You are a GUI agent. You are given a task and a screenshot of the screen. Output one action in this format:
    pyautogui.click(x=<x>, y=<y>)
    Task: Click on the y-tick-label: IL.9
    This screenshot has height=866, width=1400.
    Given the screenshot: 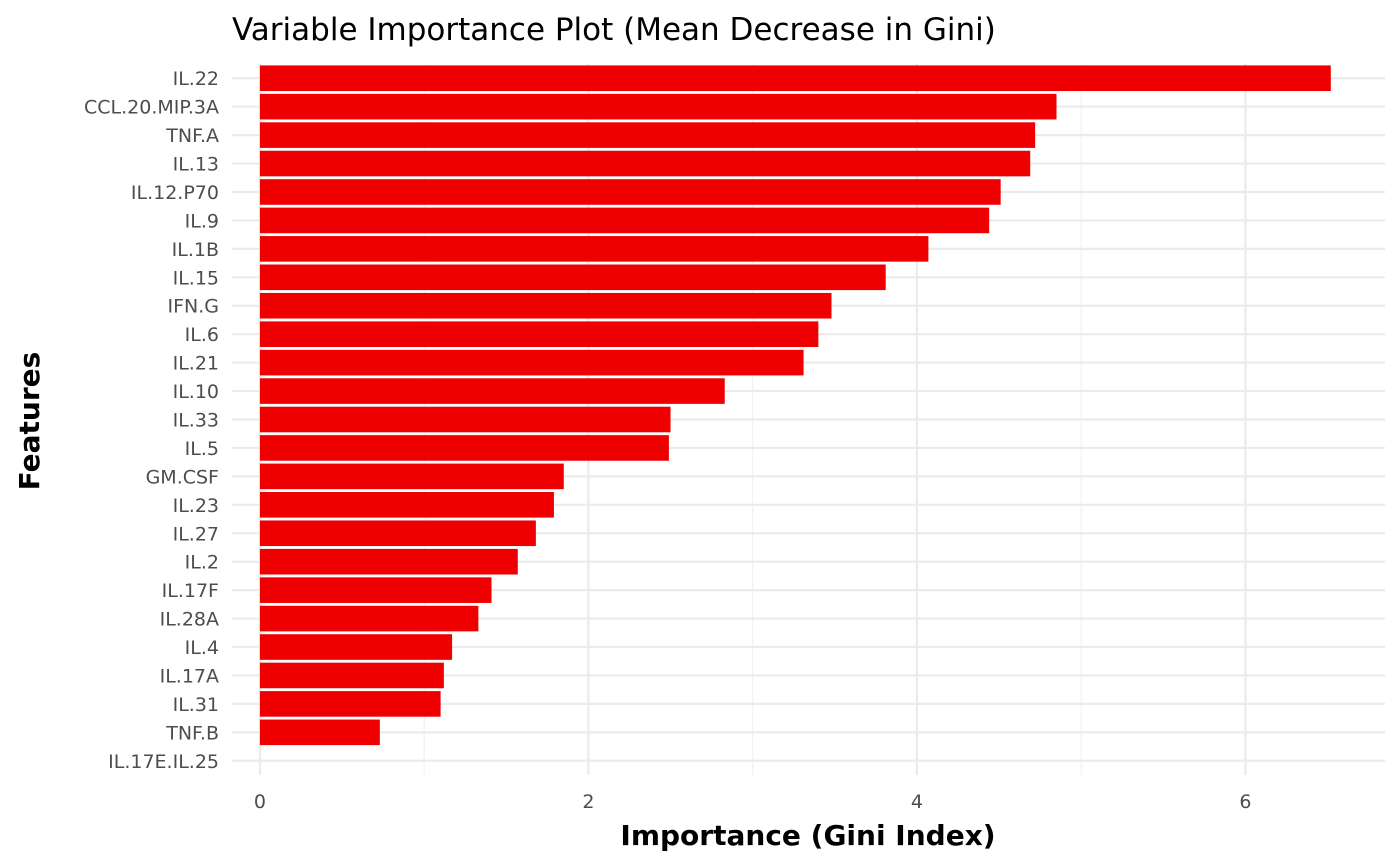 What is the action you would take?
    pyautogui.click(x=202, y=221)
    